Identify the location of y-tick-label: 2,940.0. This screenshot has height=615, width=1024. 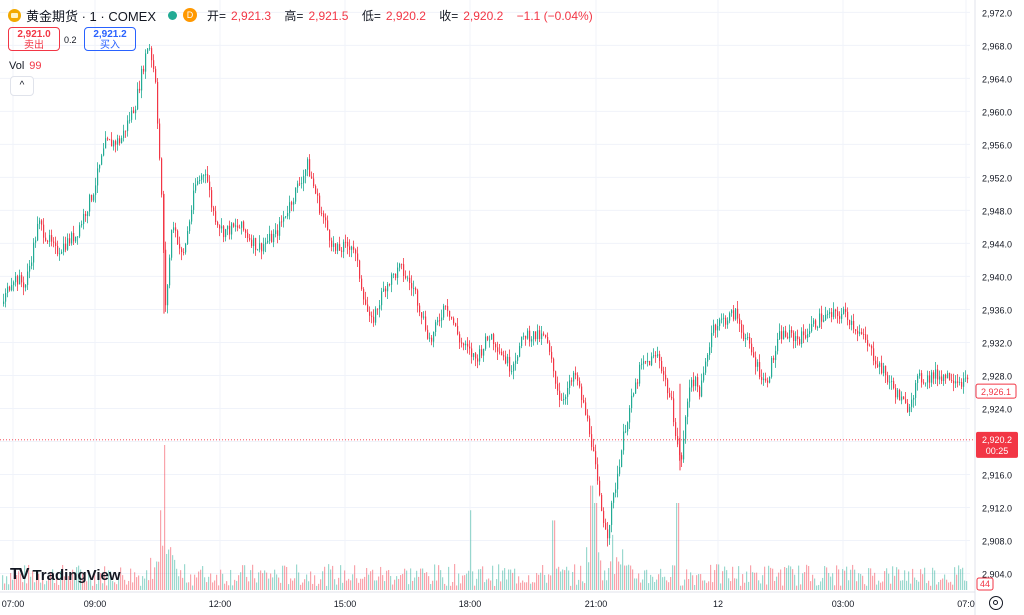
(997, 277).